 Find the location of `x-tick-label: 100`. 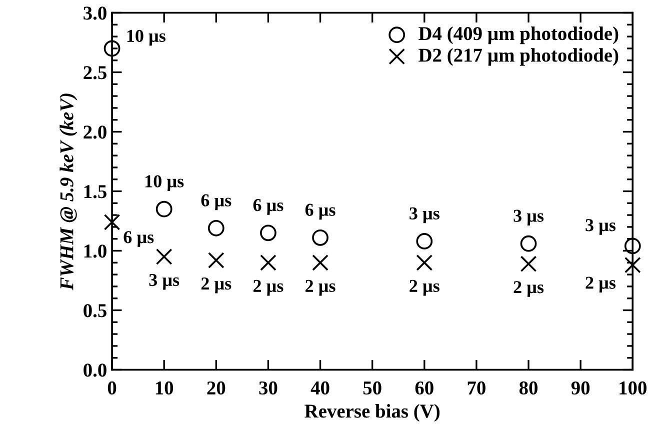

x-tick-label: 100 is located at coordinates (633, 388).